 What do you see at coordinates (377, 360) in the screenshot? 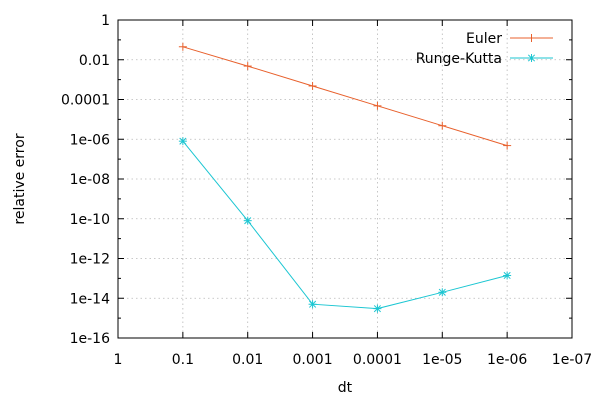
I see `x-tick-label: 0.0001` at bounding box center [377, 360].